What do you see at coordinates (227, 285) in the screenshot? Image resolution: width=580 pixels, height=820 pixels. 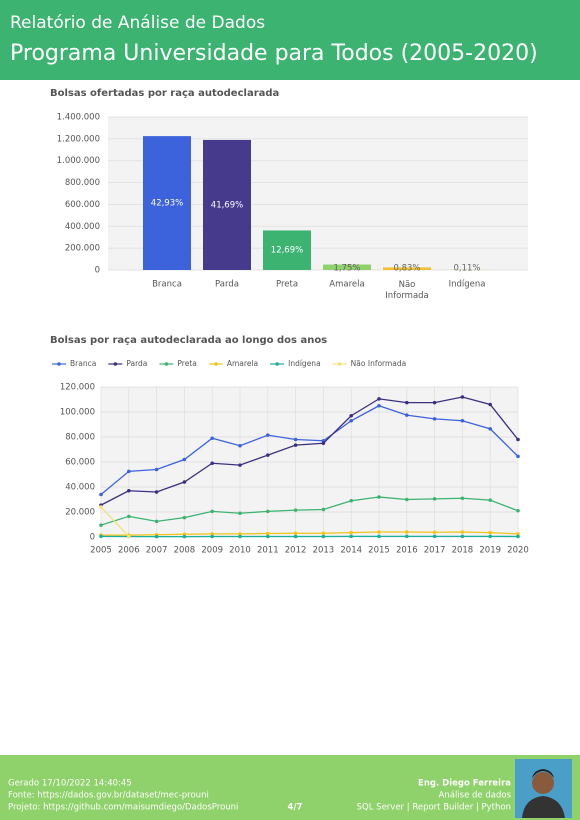 I see `x-tick-label: Parda` at bounding box center [227, 285].